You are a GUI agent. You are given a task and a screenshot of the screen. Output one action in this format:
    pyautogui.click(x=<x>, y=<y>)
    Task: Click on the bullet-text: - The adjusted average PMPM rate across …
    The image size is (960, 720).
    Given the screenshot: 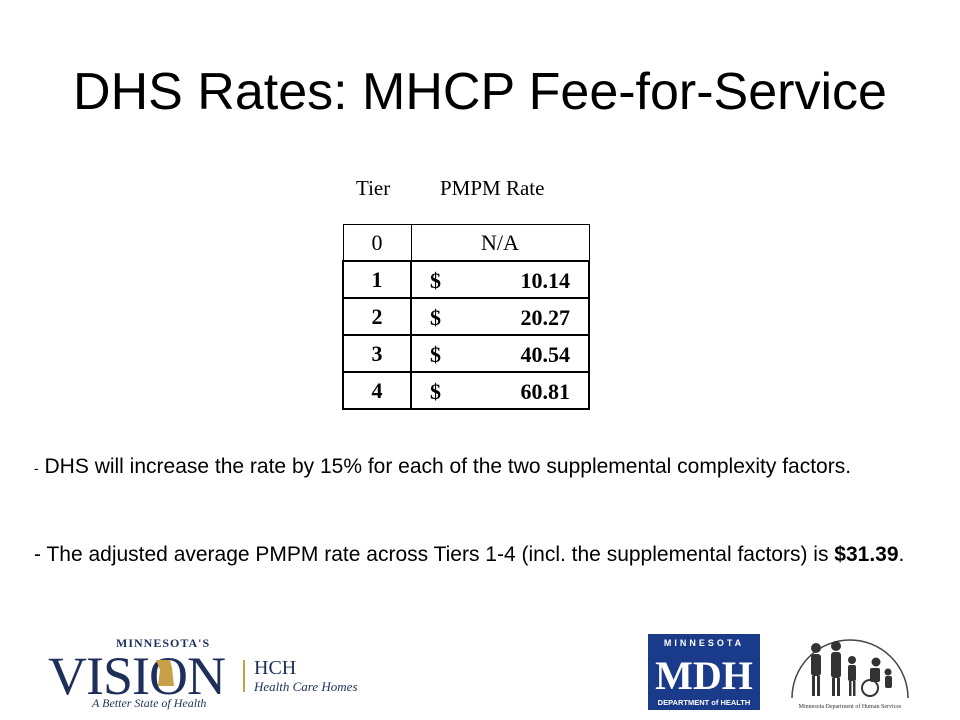 What is the action you would take?
    pyautogui.click(x=434, y=554)
    